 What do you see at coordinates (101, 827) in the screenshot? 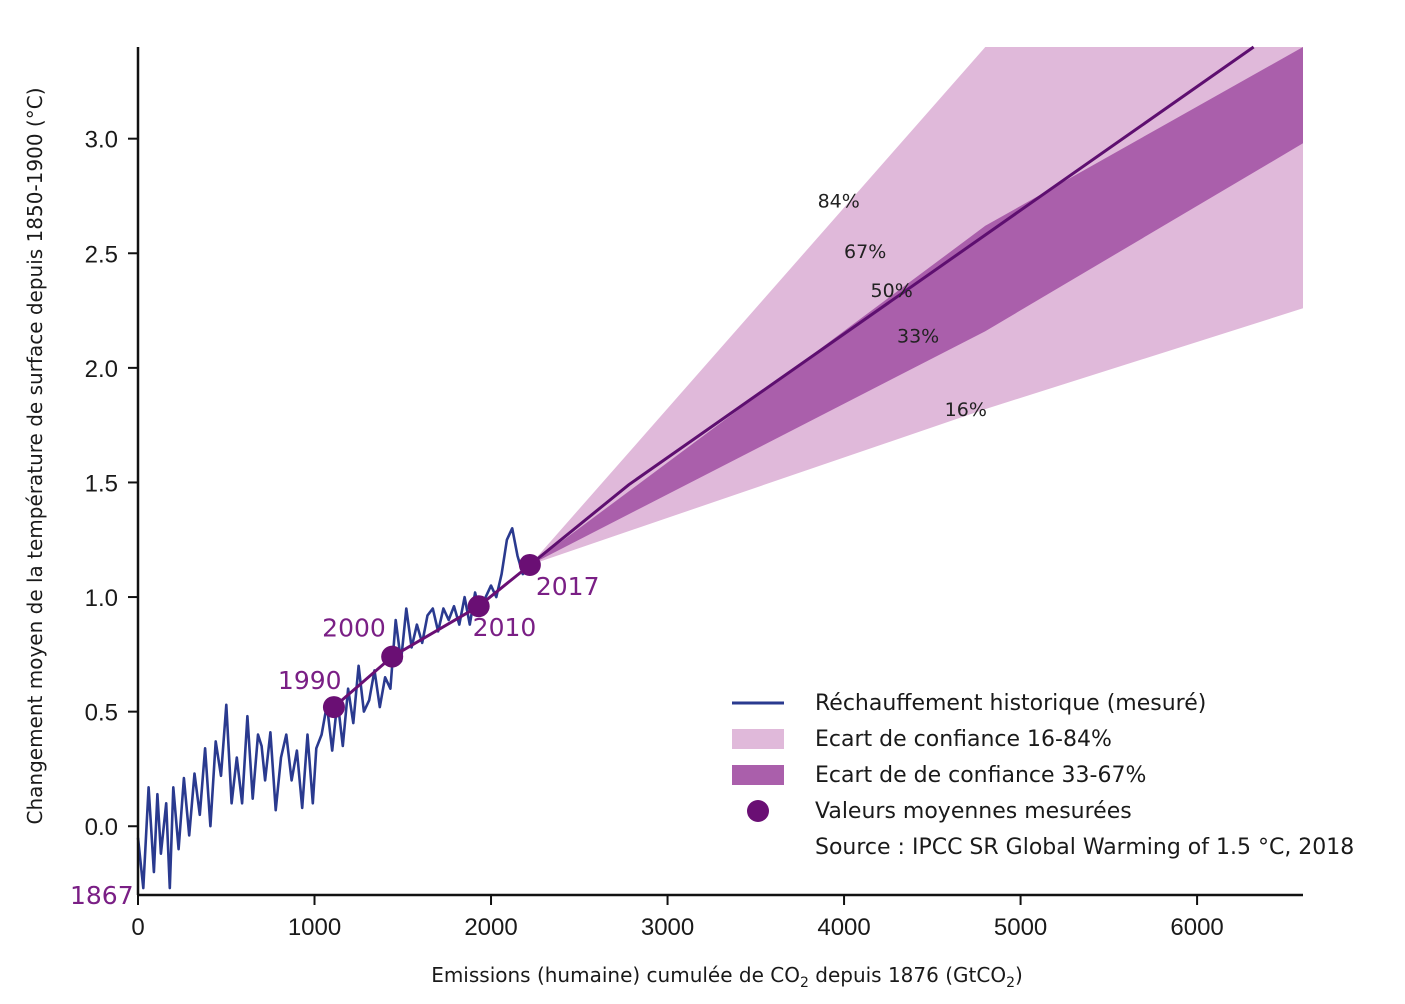
I see `y-tick-label: 0.0` at bounding box center [101, 827].